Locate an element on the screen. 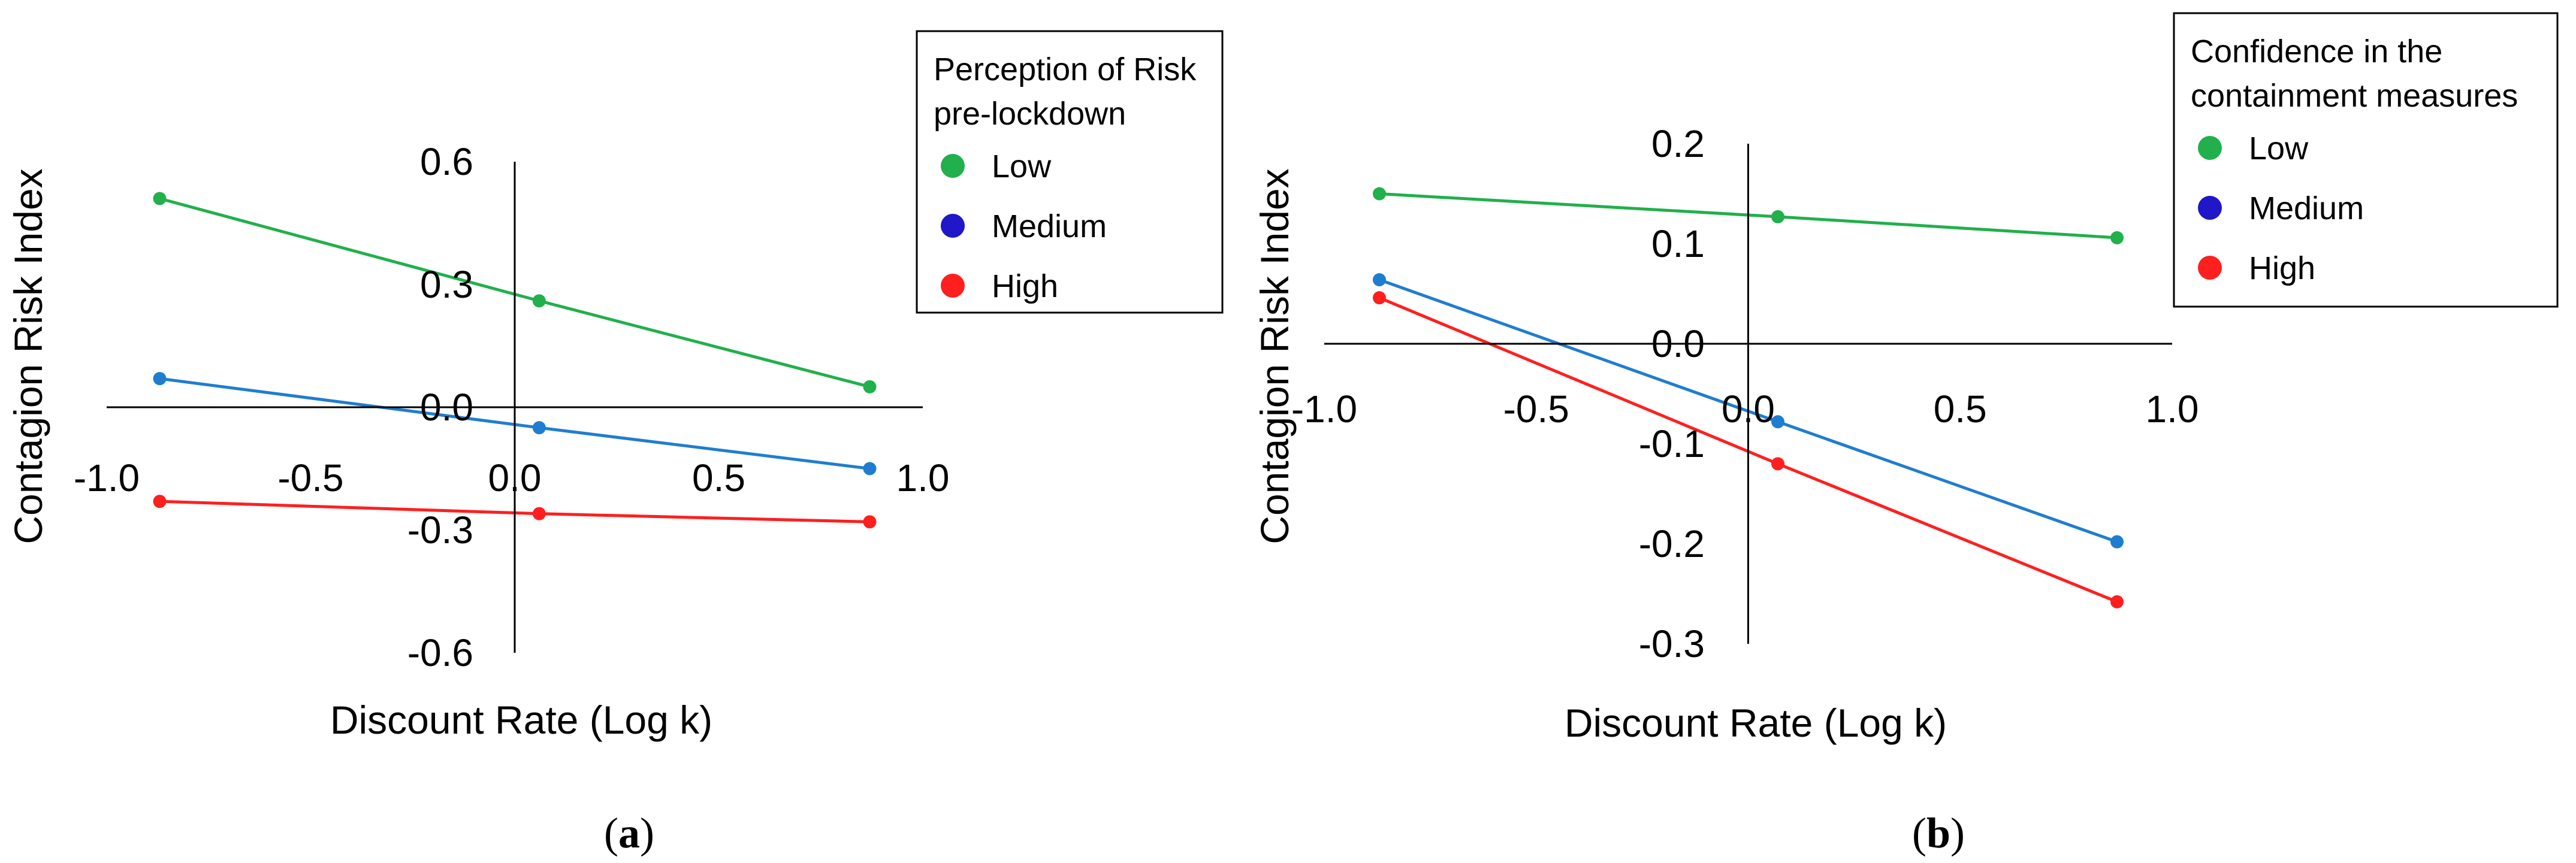 This screenshot has height=863, width=2576. y-tick-labels: 0.2 0.1 0.0 -0.1 -0.2 -0.3 is located at coordinates (1672, 394).